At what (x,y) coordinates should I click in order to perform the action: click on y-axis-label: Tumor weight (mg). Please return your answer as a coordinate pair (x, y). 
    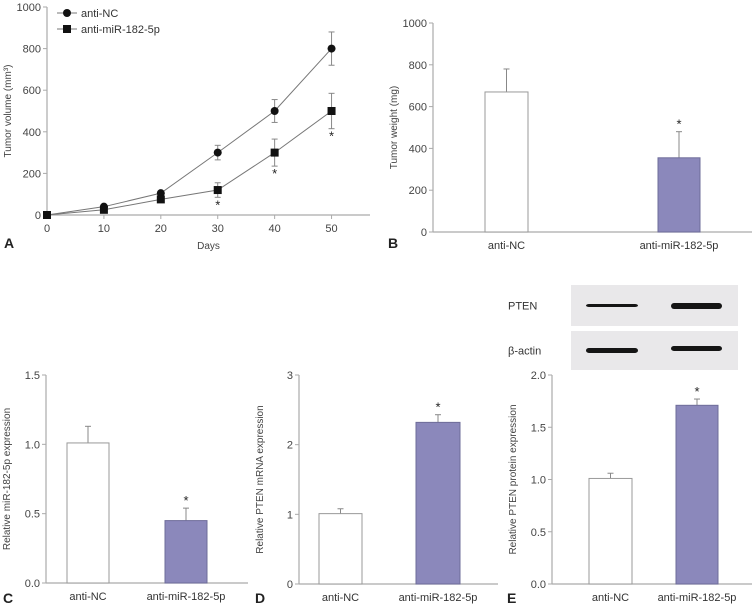
    Looking at the image, I should click on (394, 128).